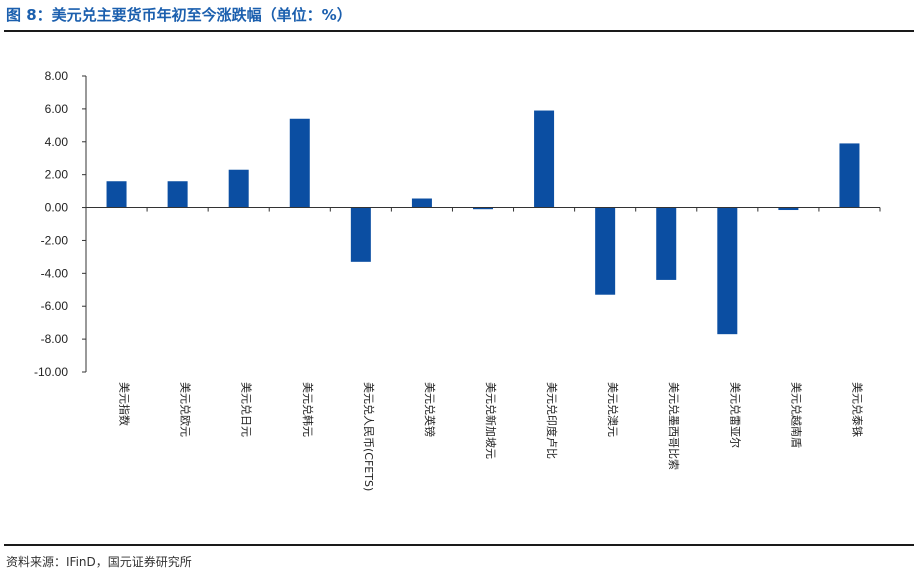 Image resolution: width=919 pixels, height=576 pixels. Describe the element at coordinates (186, 409) in the screenshot. I see `x-category-label: 美元兑欧元` at that location.